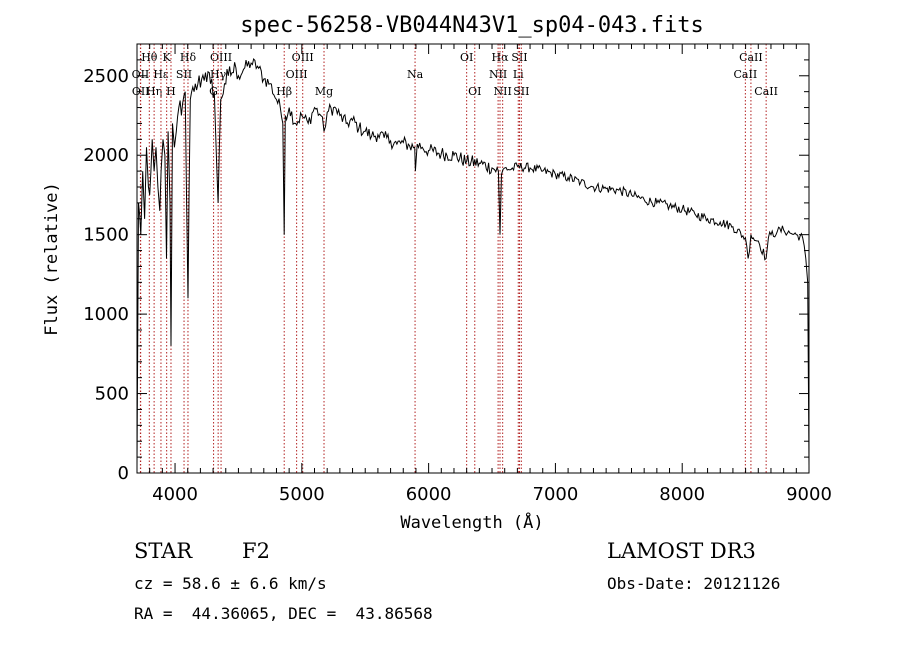  What do you see at coordinates (682, 494) in the screenshot?
I see `x-tick-label: 8000` at bounding box center [682, 494].